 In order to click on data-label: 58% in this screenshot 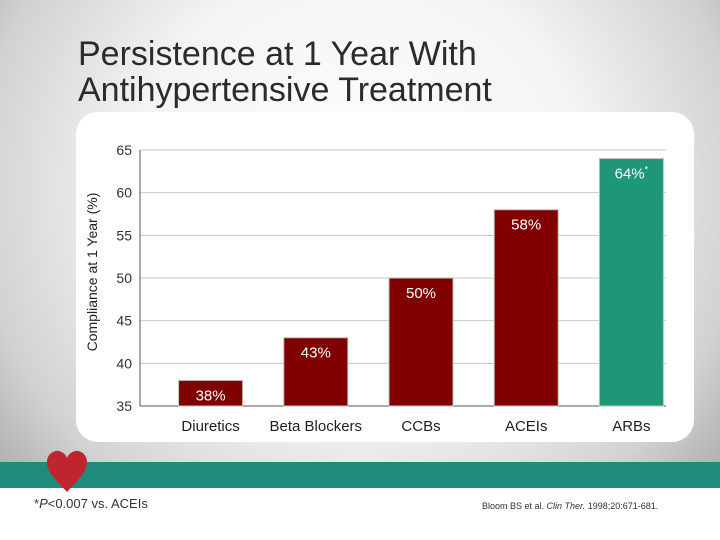, I will do `click(526, 225)`.